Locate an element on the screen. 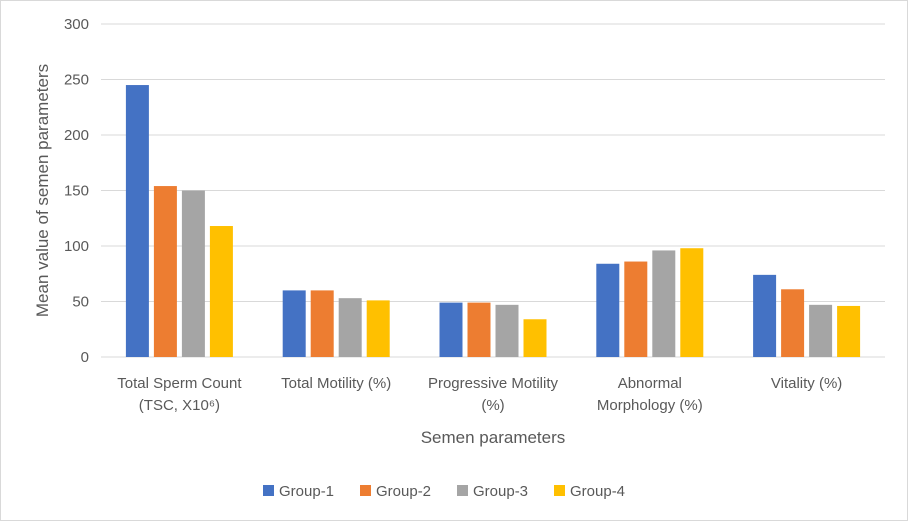 This screenshot has width=908, height=521. y-tick-label-300: 300 is located at coordinates (76, 24).